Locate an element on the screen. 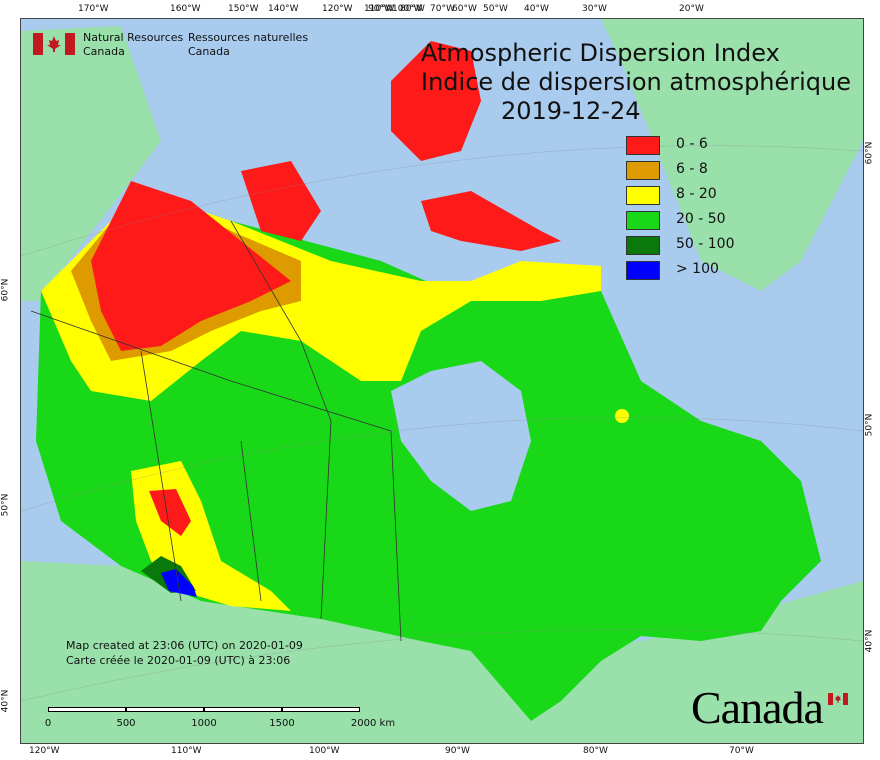 Image resolution: width=880 pixels, height=760 pixels. greenland-land is located at coordinates (732, 155).